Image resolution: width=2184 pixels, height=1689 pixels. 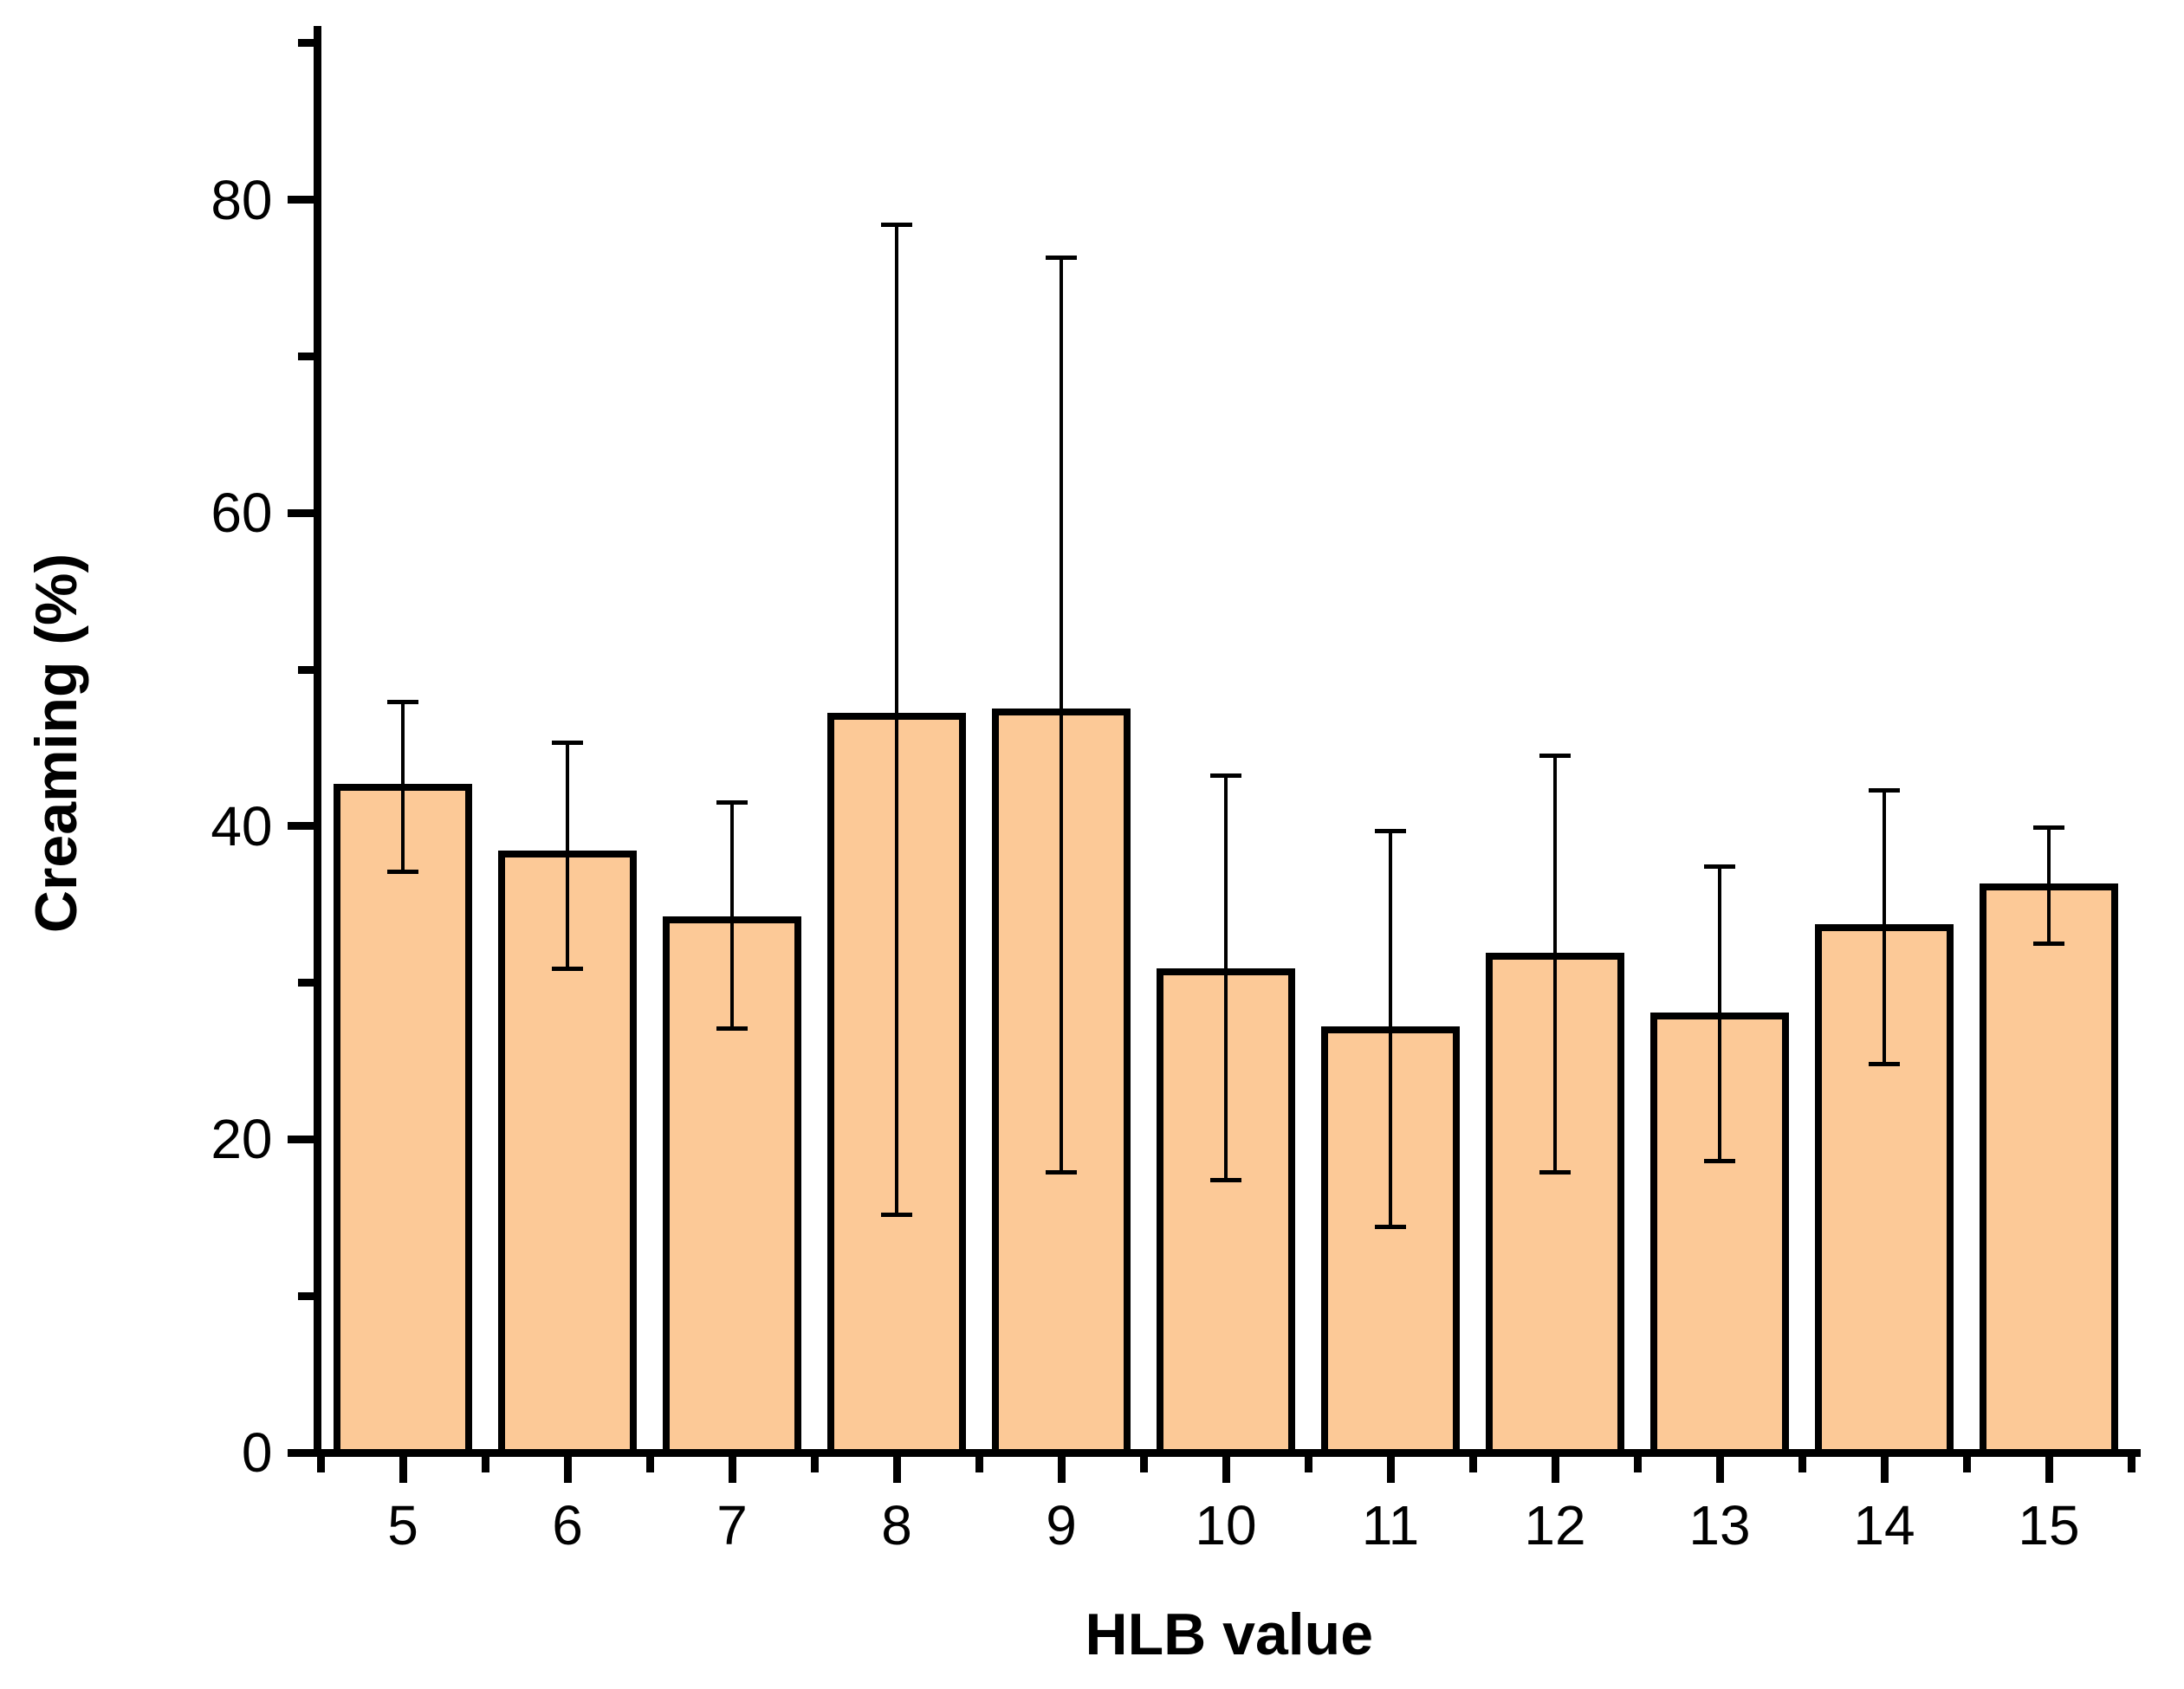 What do you see at coordinates (402, 1525) in the screenshot?
I see `x-tick-label: 5` at bounding box center [402, 1525].